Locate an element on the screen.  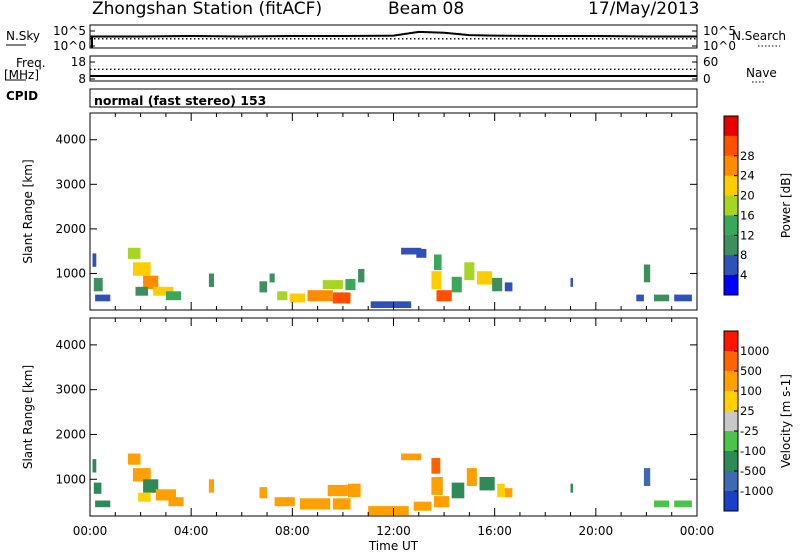
date-label: 17/May/2013 is located at coordinates (644, 9).